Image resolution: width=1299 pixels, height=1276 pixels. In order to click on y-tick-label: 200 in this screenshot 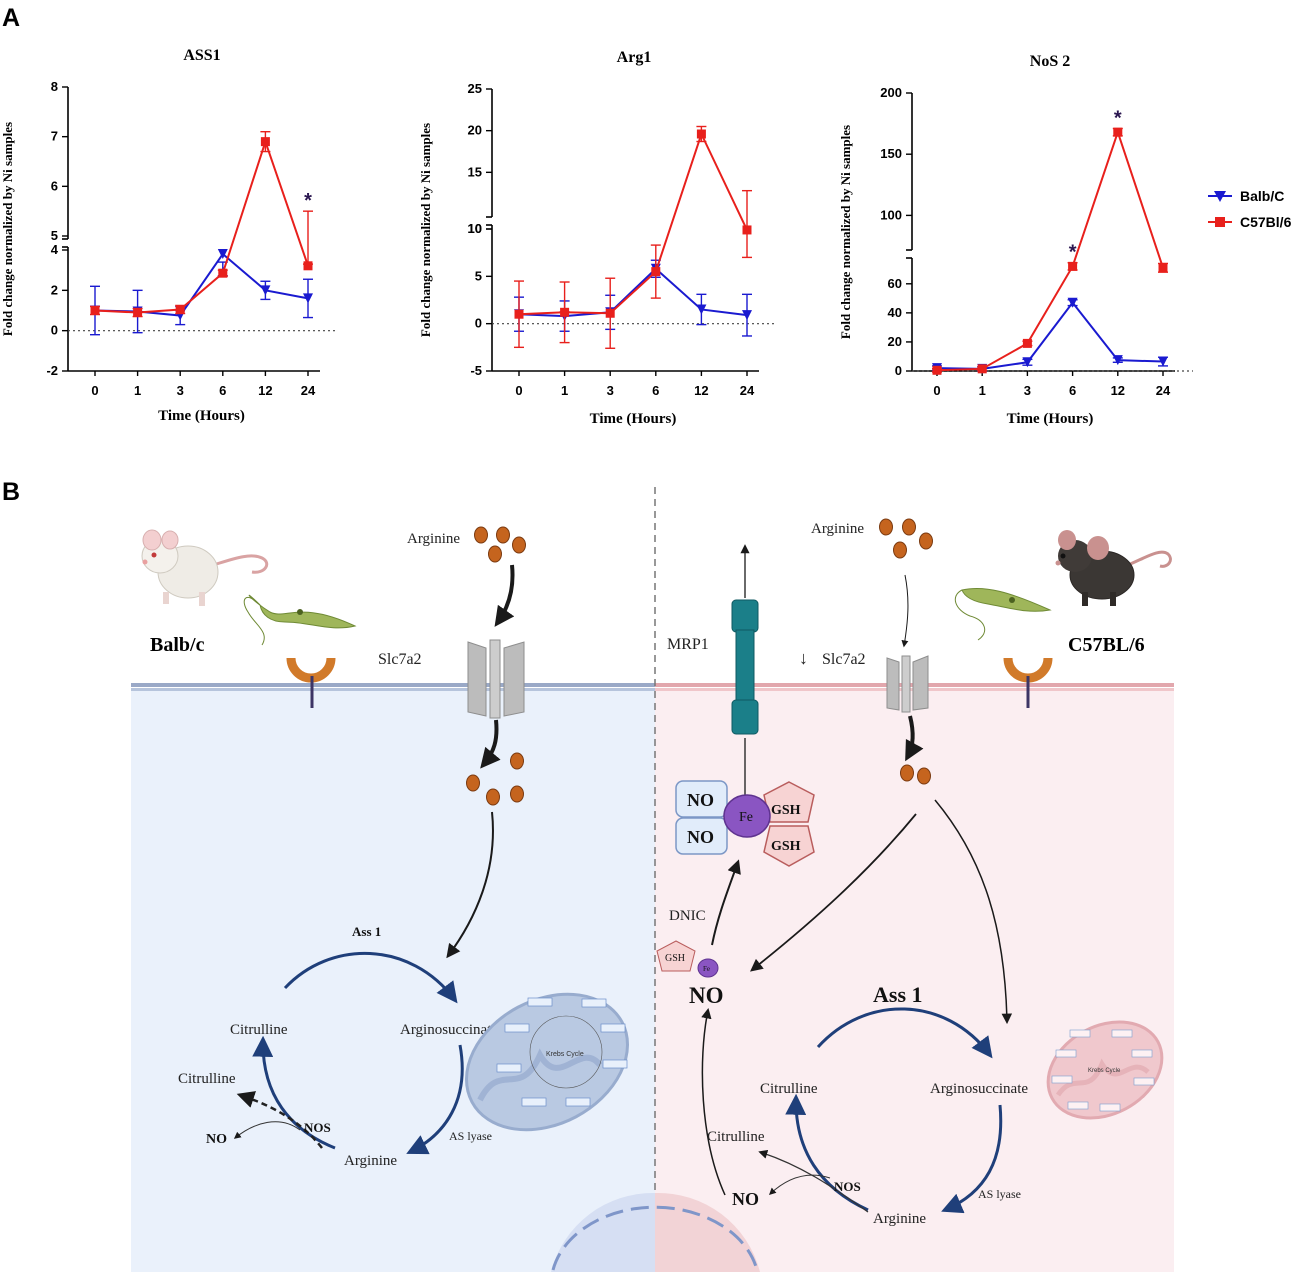, I will do `click(891, 92)`.